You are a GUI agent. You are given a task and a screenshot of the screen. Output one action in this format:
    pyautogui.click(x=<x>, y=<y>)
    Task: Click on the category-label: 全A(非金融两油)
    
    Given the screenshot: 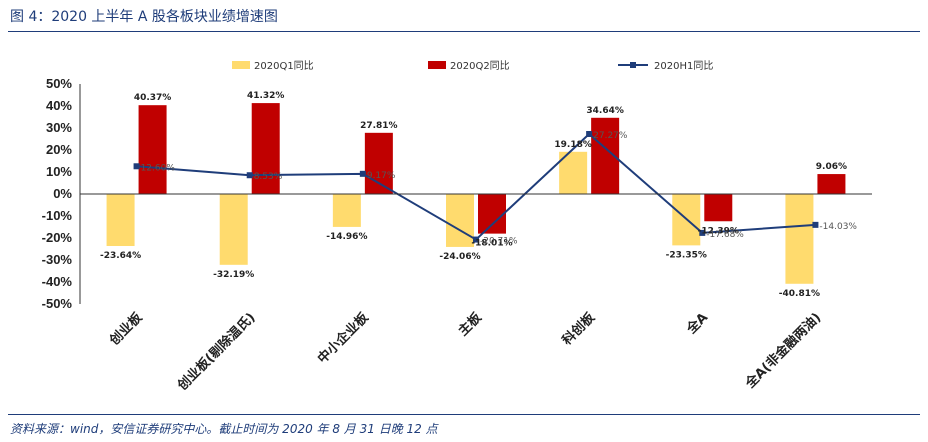 What is the action you would take?
    pyautogui.click(x=783, y=351)
    